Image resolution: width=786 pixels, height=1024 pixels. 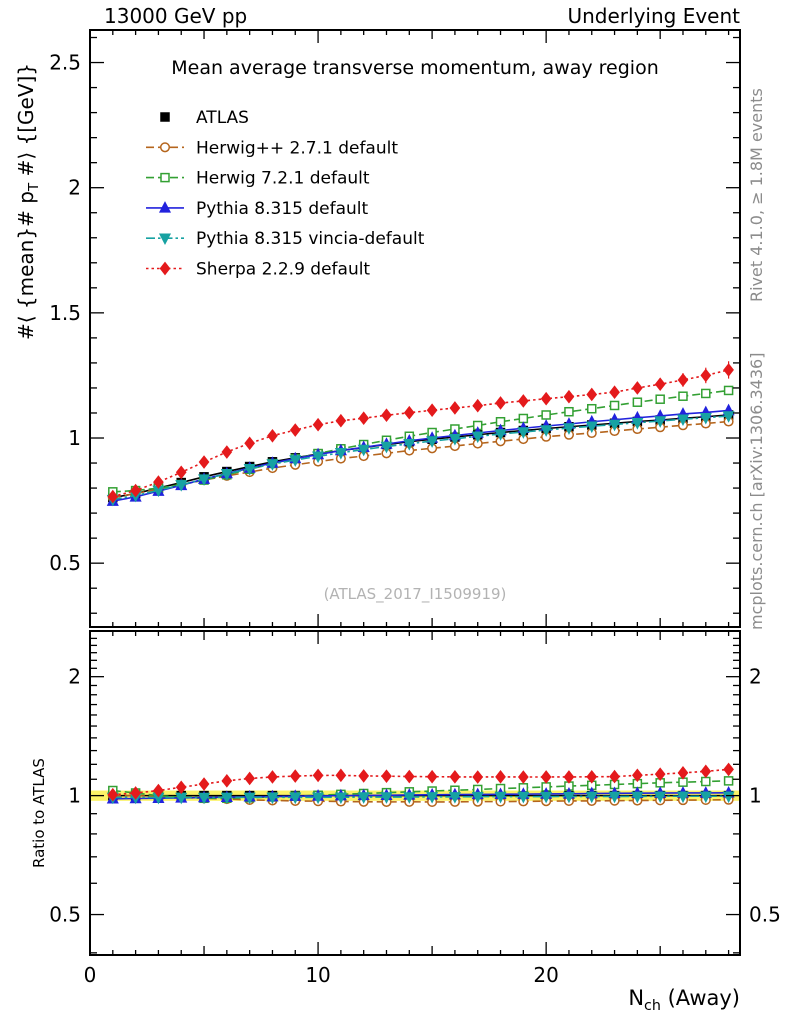 I want to click on x-axis-label-post: (Away), so click(x=700, y=998).